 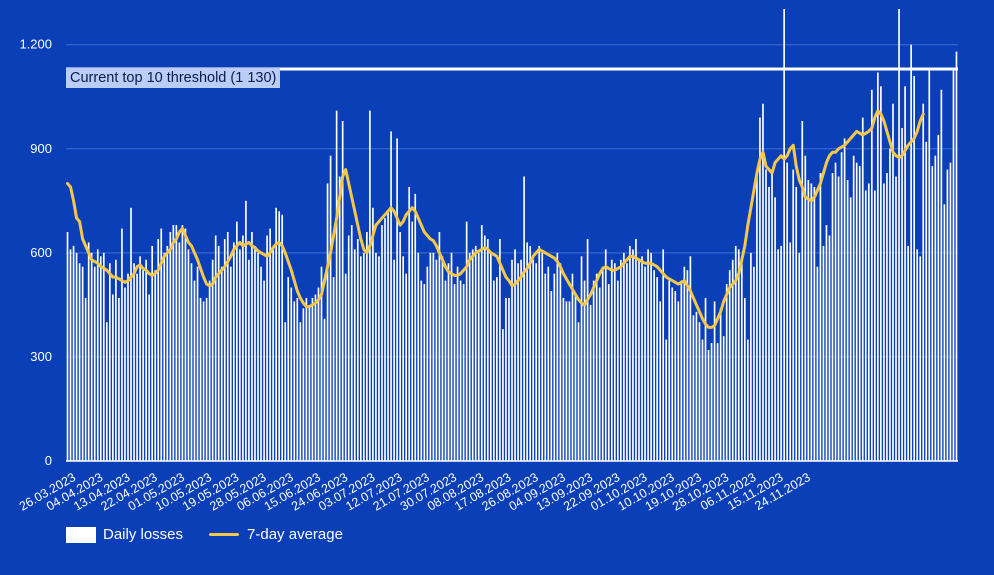 What do you see at coordinates (295, 534) in the screenshot?
I see `legend-label-7-day-average: 7-day average` at bounding box center [295, 534].